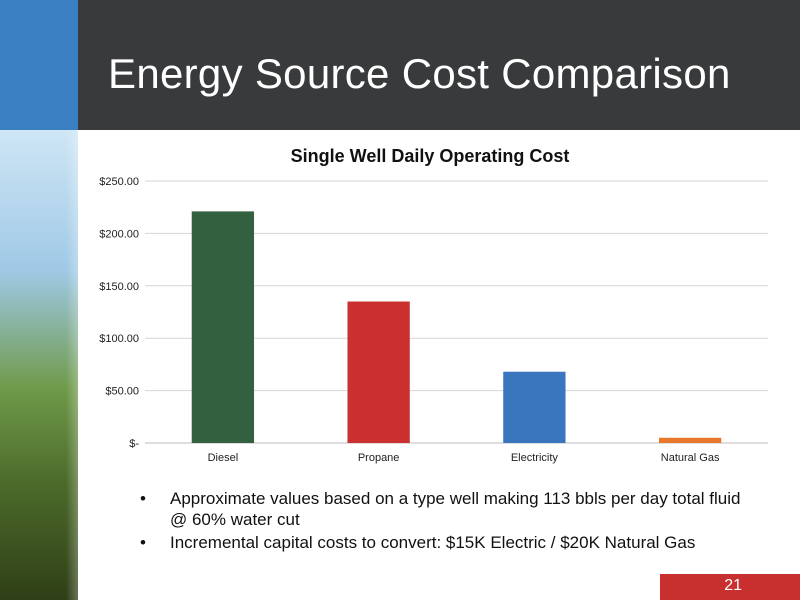  What do you see at coordinates (134, 444) in the screenshot?
I see `y-tick-label: $-` at bounding box center [134, 444].